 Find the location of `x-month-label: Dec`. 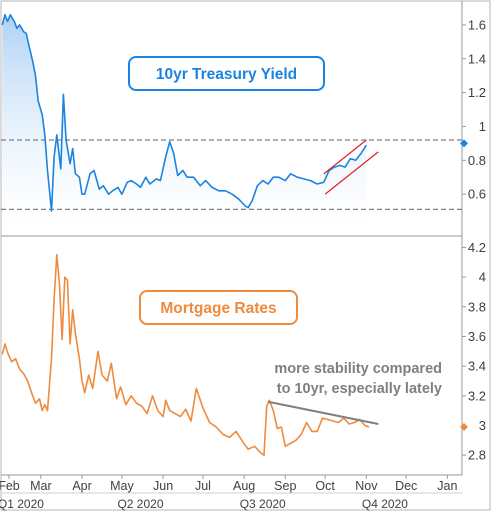

x-month-label: Dec is located at coordinates (406, 486).